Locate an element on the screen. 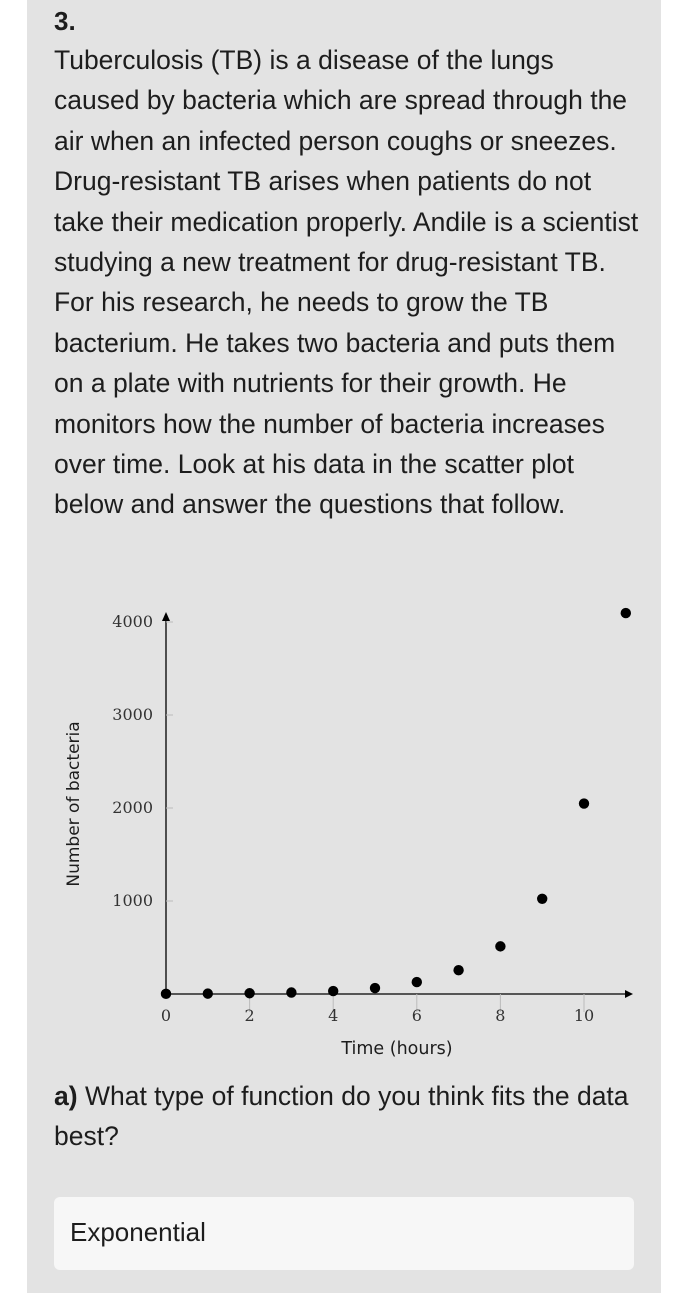  x-axis-arrow is located at coordinates (629, 994).